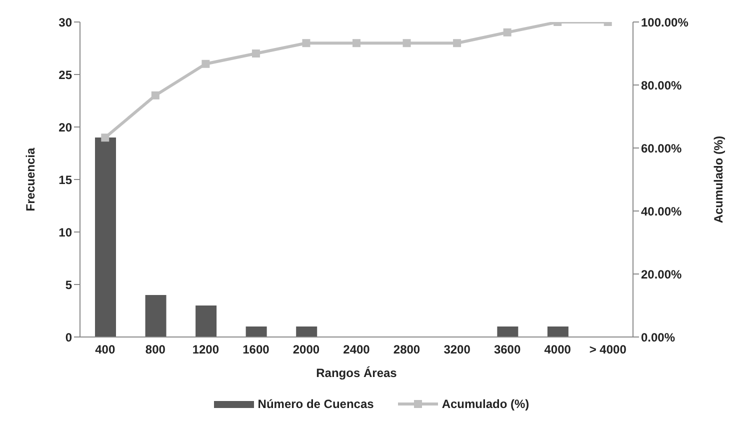  Describe the element at coordinates (718, 180) in the screenshot. I see `y2-axis-title: Acumulado (%)` at that location.